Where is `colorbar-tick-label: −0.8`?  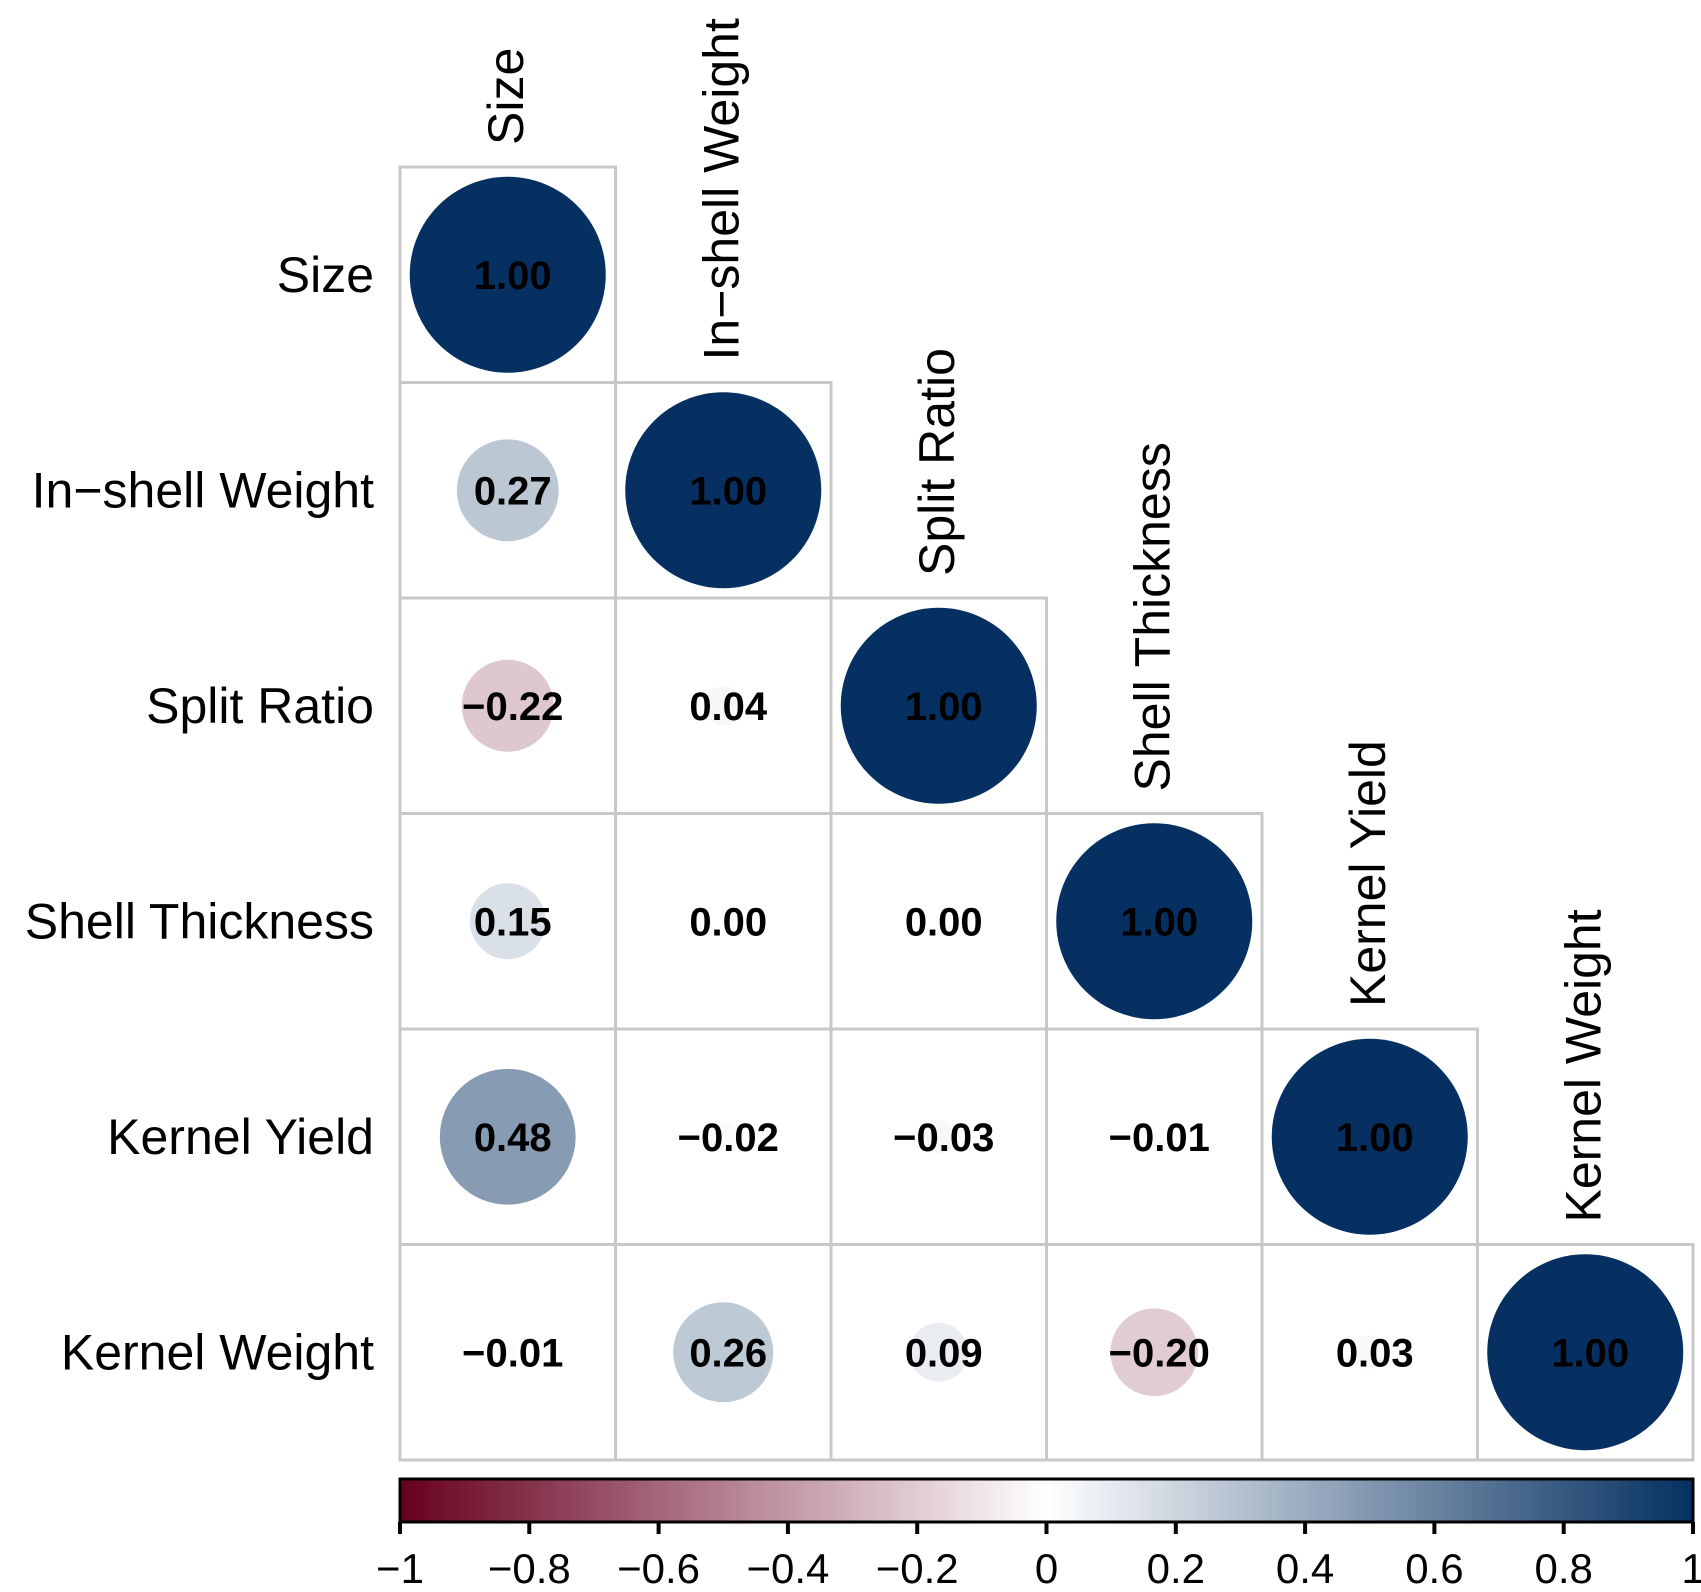
colorbar-tick-label: −0.8 is located at coordinates (529, 1568).